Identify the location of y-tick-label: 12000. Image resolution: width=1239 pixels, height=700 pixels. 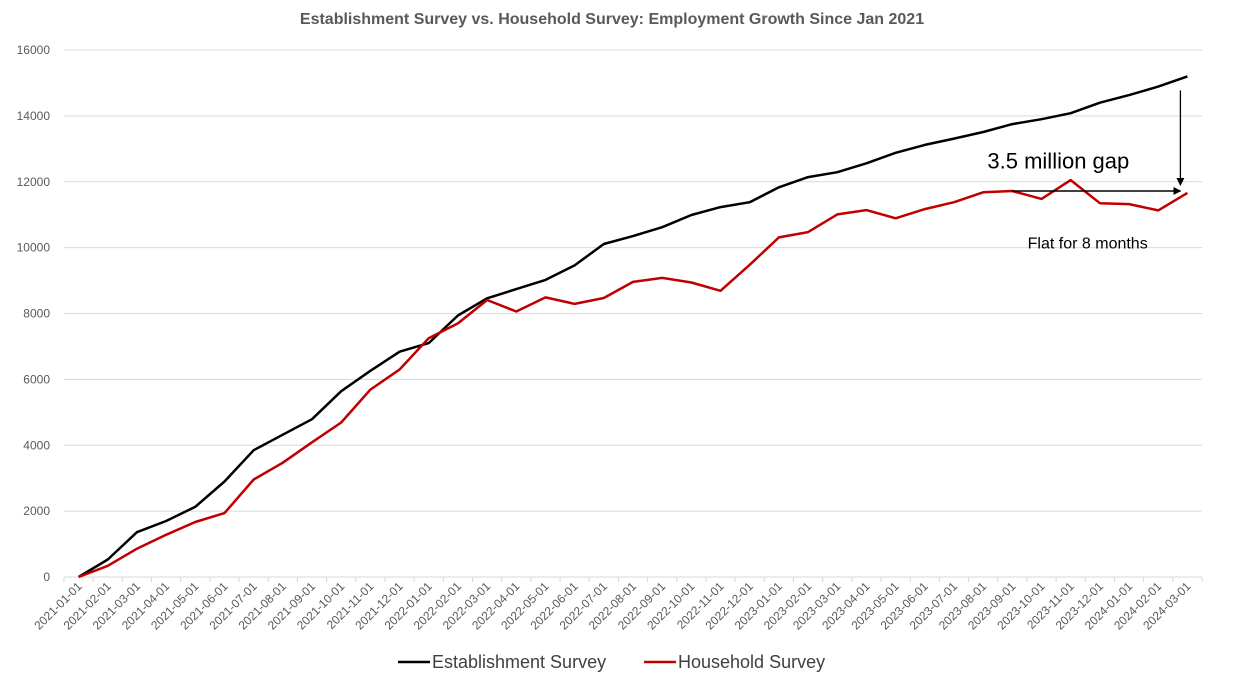
(34, 182).